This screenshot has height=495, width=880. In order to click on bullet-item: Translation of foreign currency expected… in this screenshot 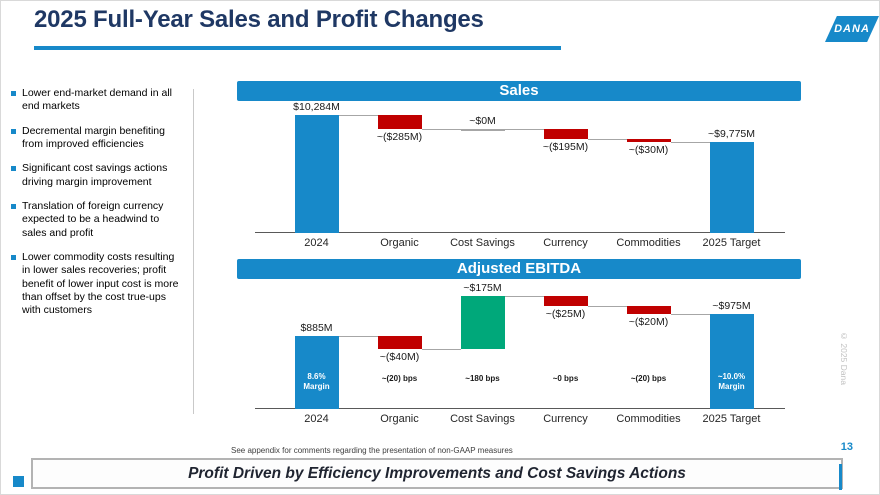, I will do `click(100, 220)`.